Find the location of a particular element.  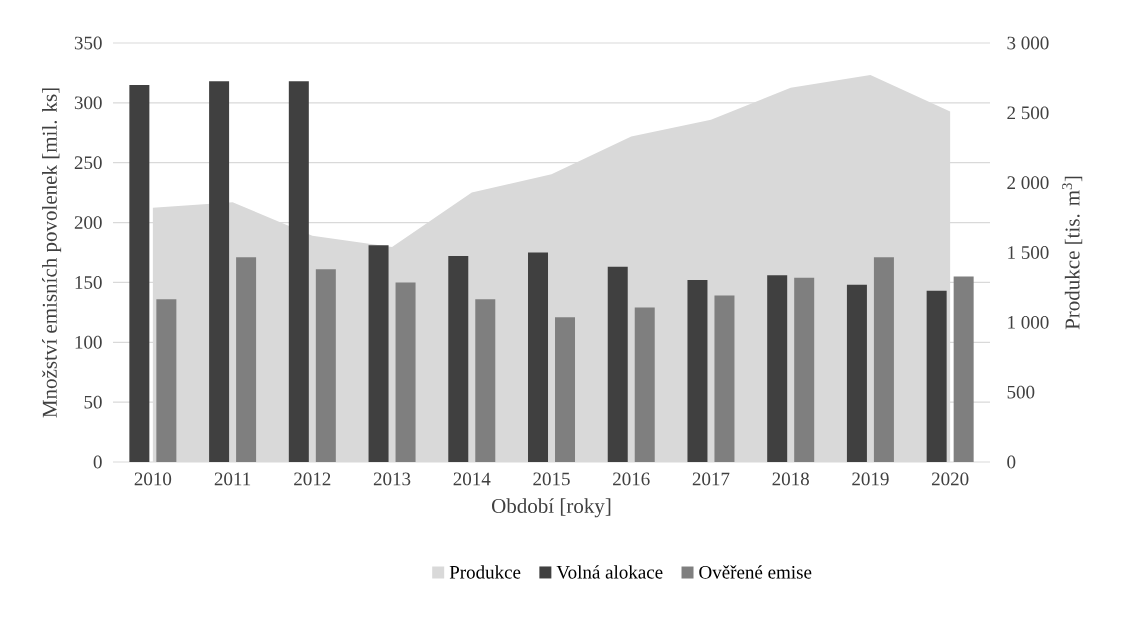

y-tick-label: 0 is located at coordinates (97, 462).